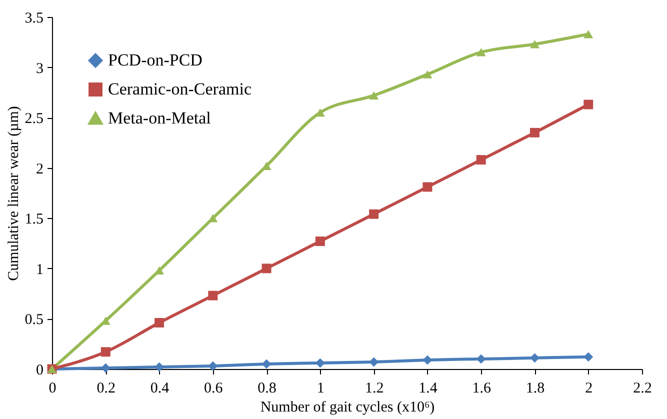  What do you see at coordinates (14, 193) in the screenshot?
I see `y-axis-title: Cumulative linear wear (µm)` at bounding box center [14, 193].